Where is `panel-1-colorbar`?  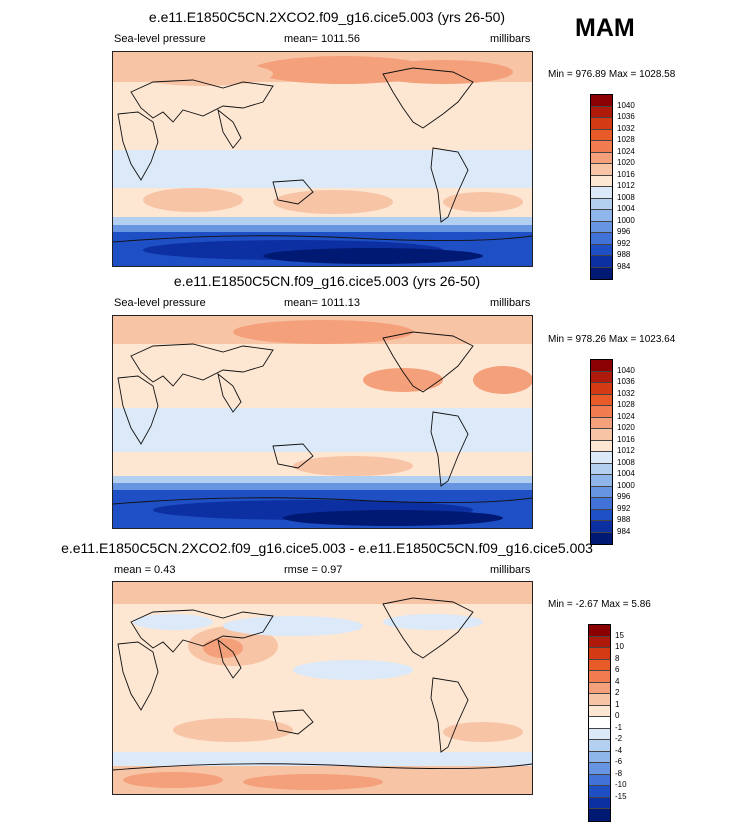 panel-1-colorbar is located at coordinates (601, 187).